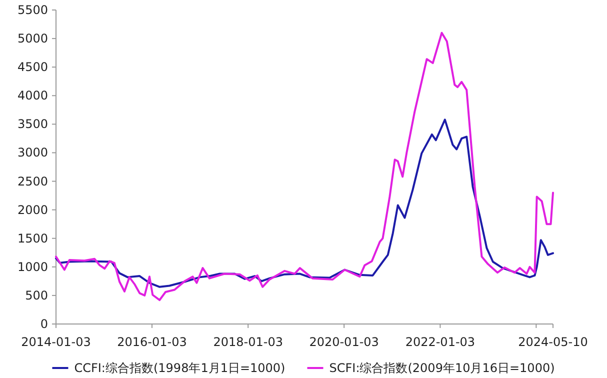  Describe the element at coordinates (32, 95) in the screenshot. I see `y-tick-label: 4000` at that location.